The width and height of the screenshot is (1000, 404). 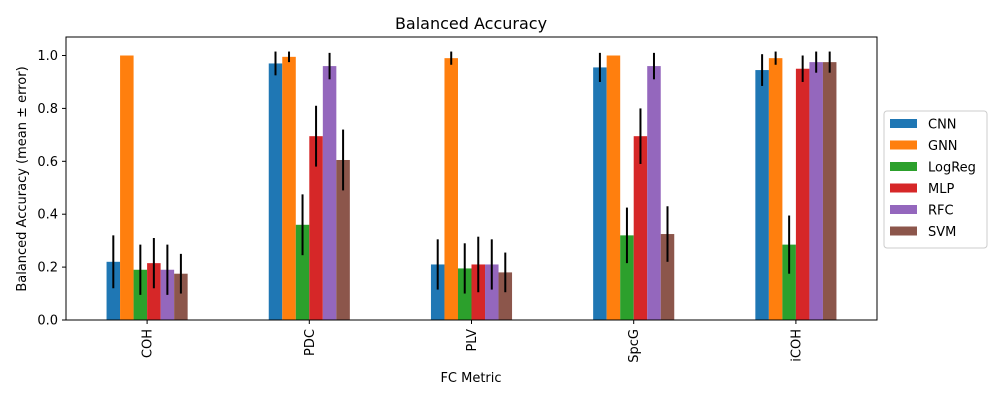 I want to click on bar-logreg-pdc, so click(x=302, y=272).